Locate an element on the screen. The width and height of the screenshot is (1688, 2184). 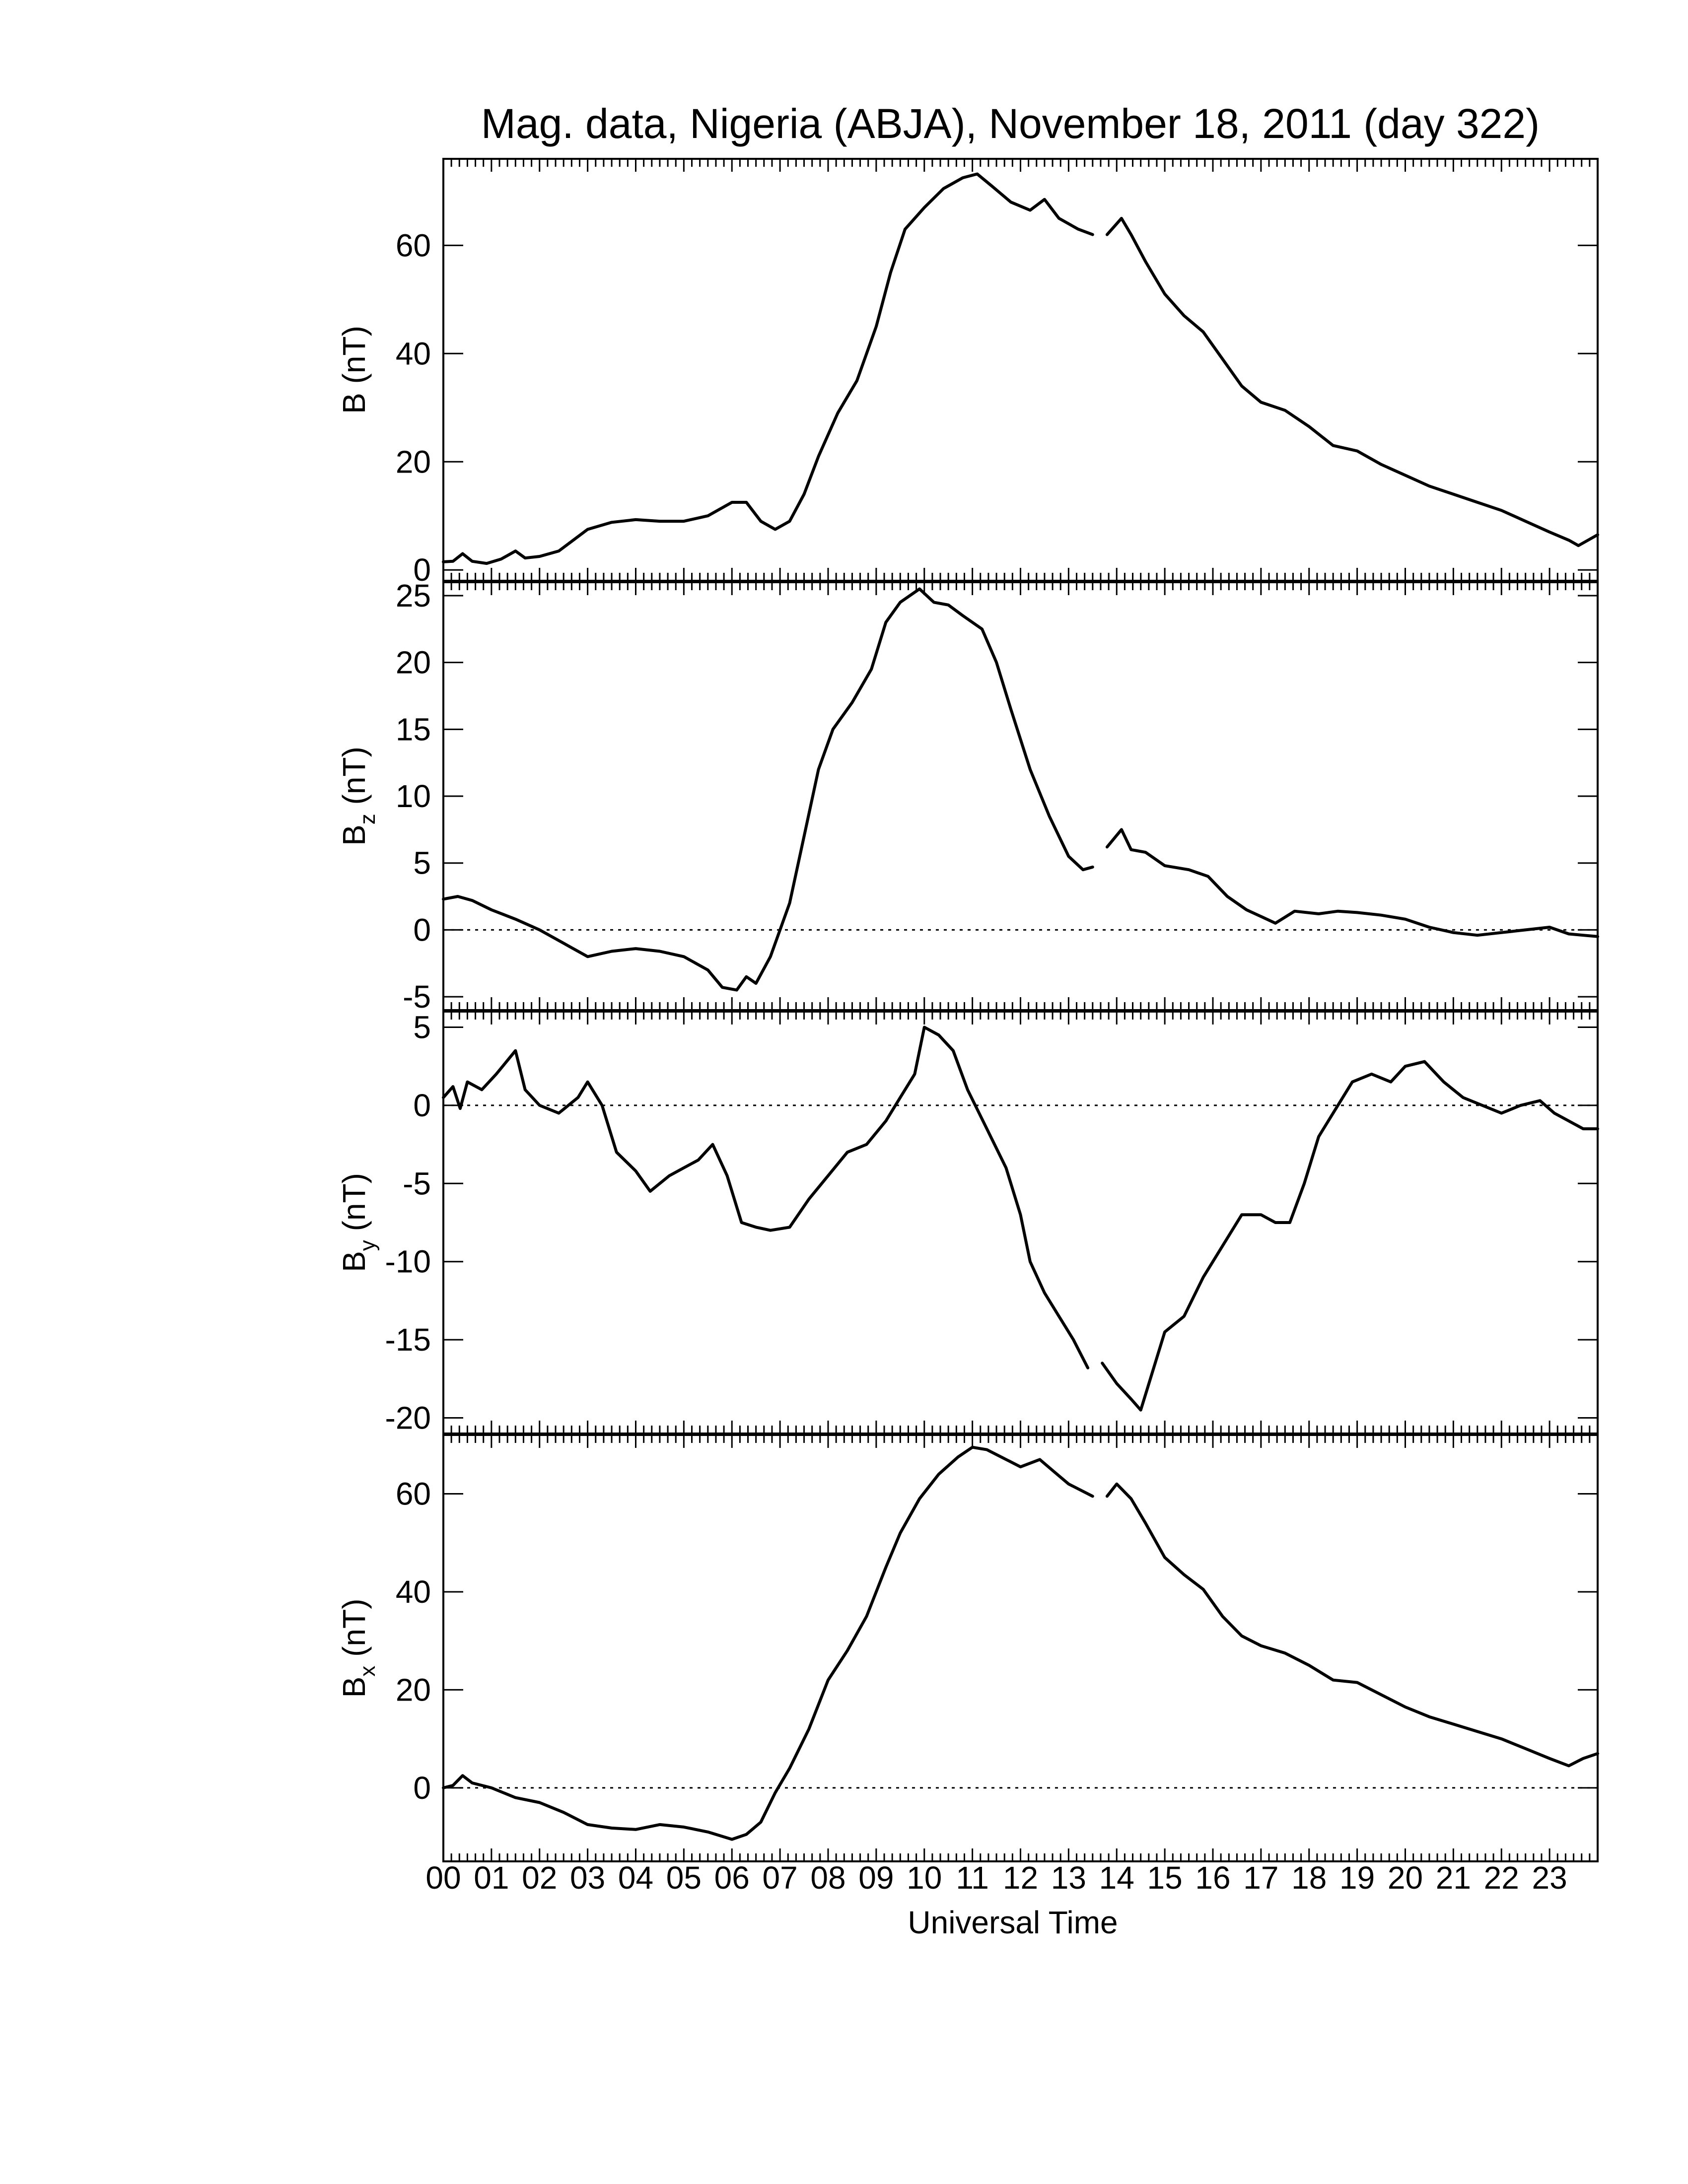
y-axis-label: By (nT) is located at coordinates (358, 1222).